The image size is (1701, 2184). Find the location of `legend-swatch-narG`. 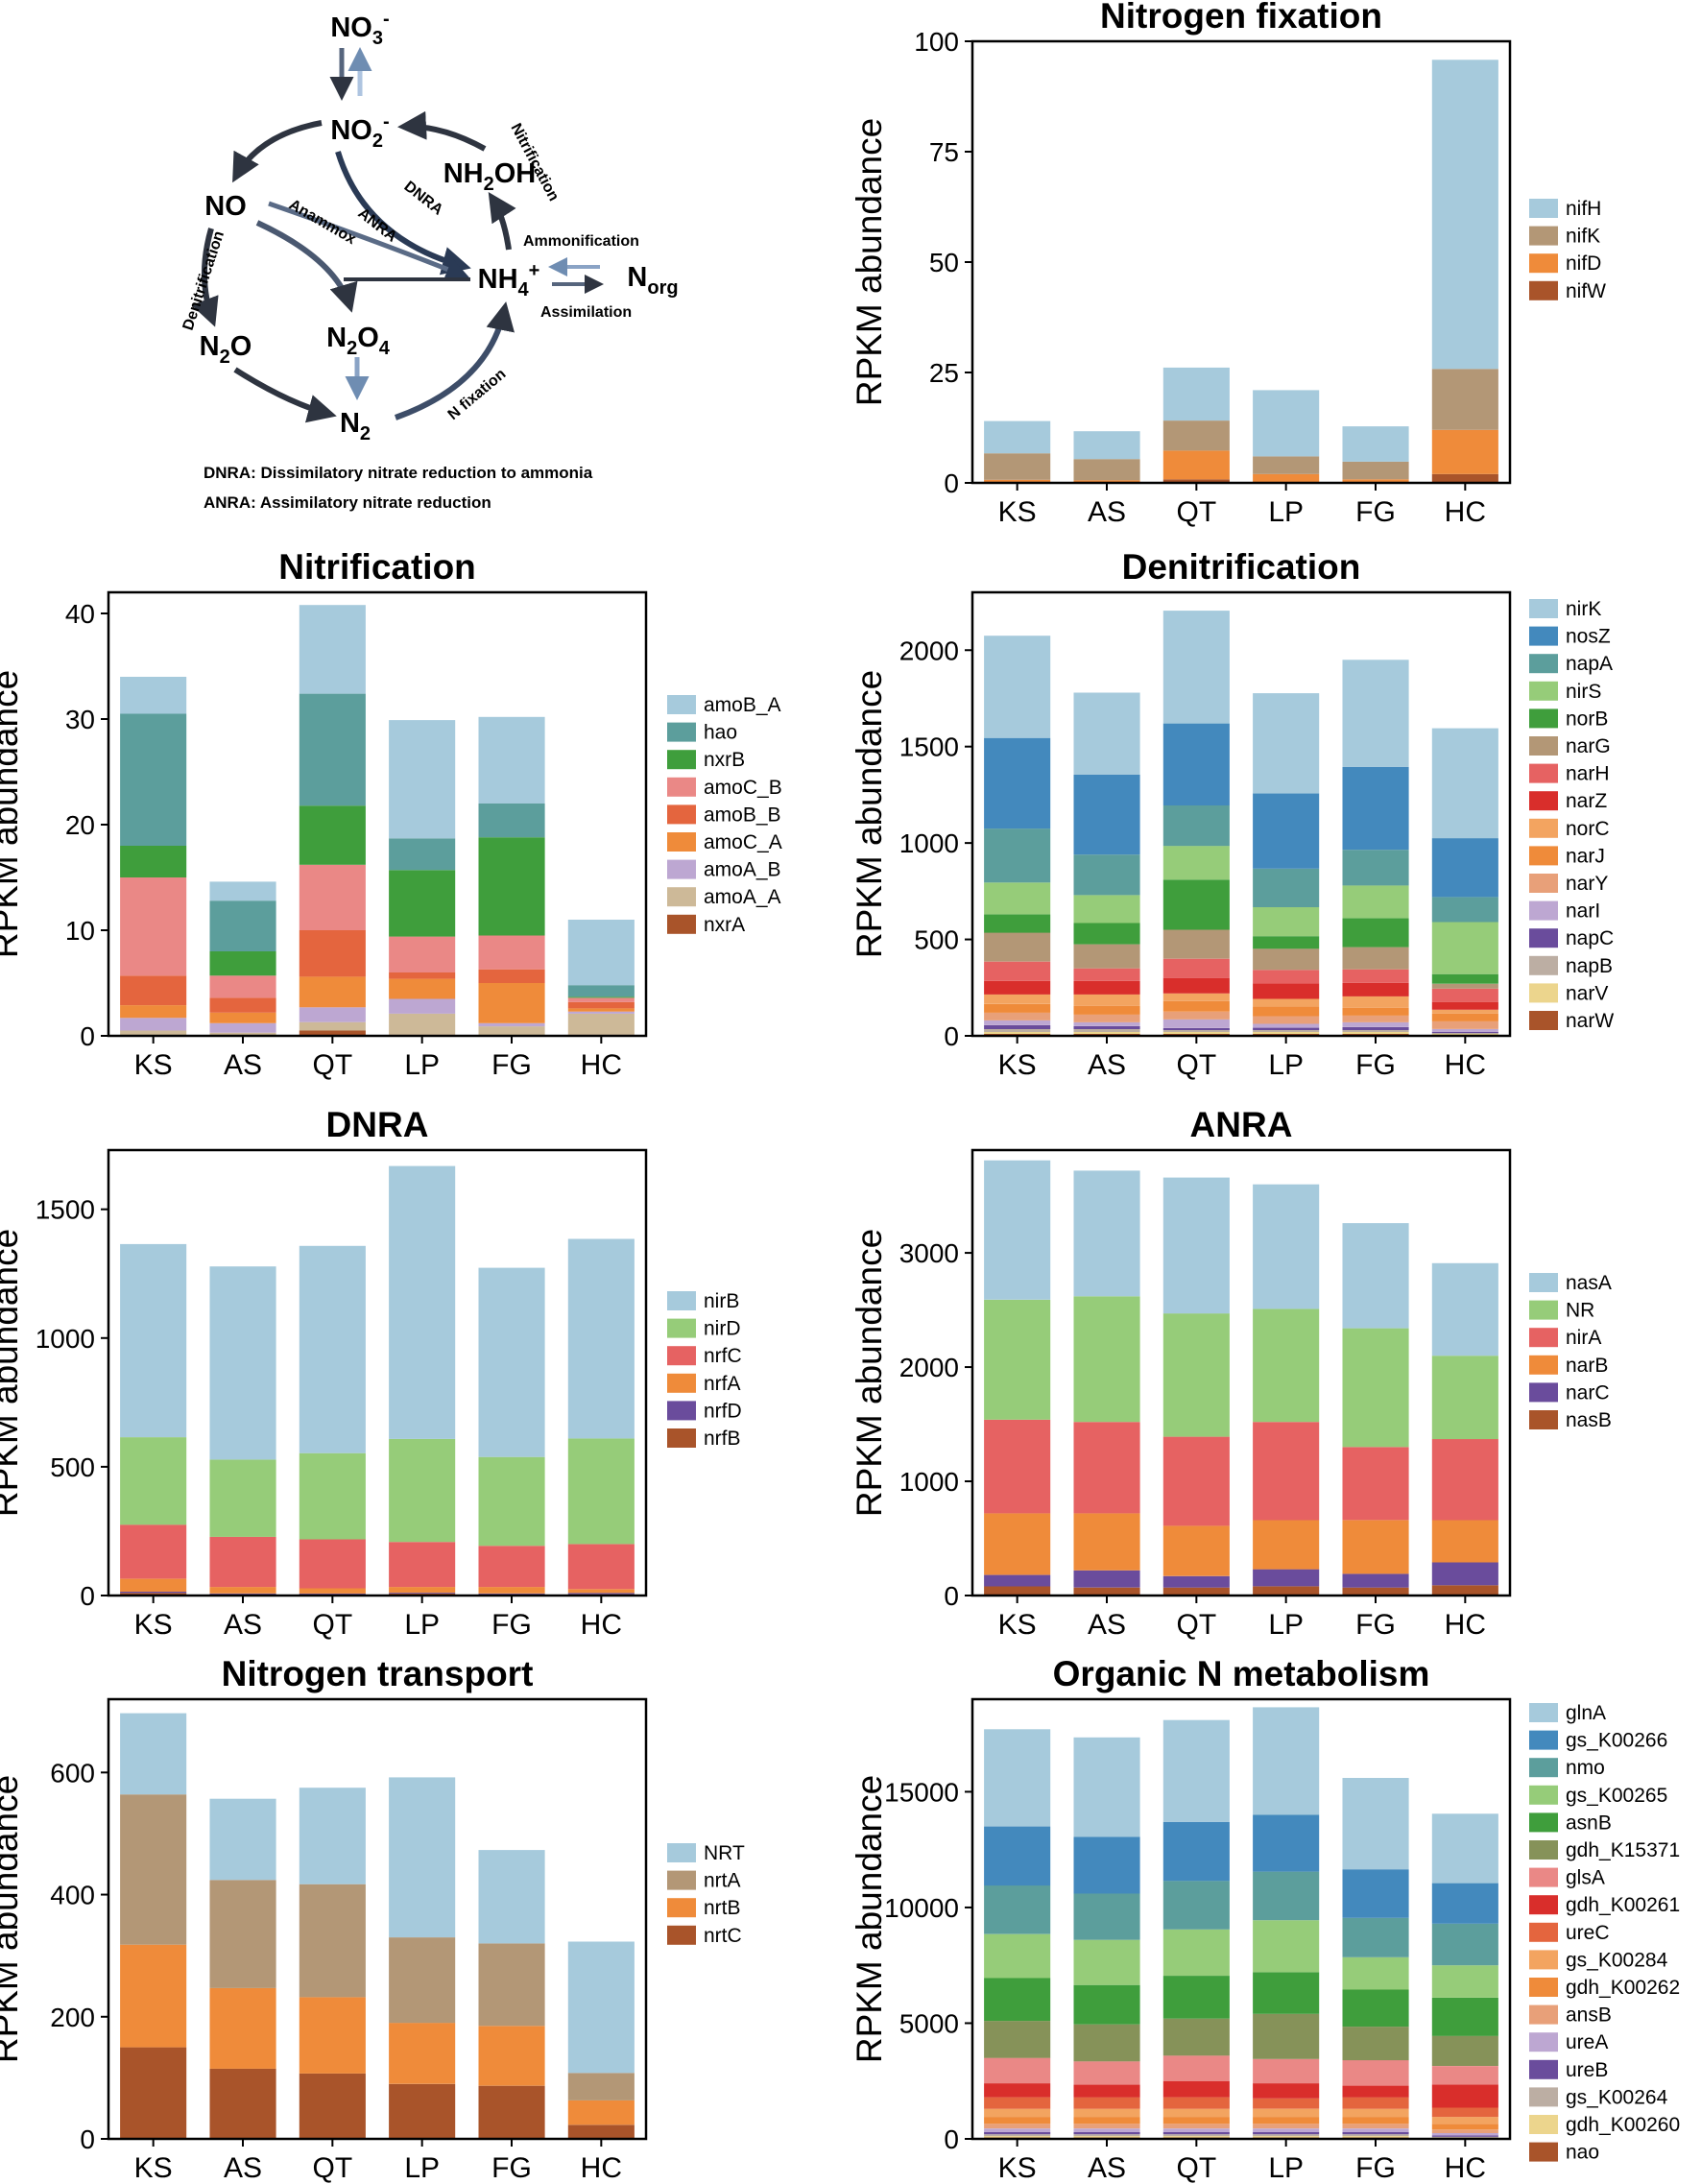

legend-swatch-narG is located at coordinates (1543, 746).